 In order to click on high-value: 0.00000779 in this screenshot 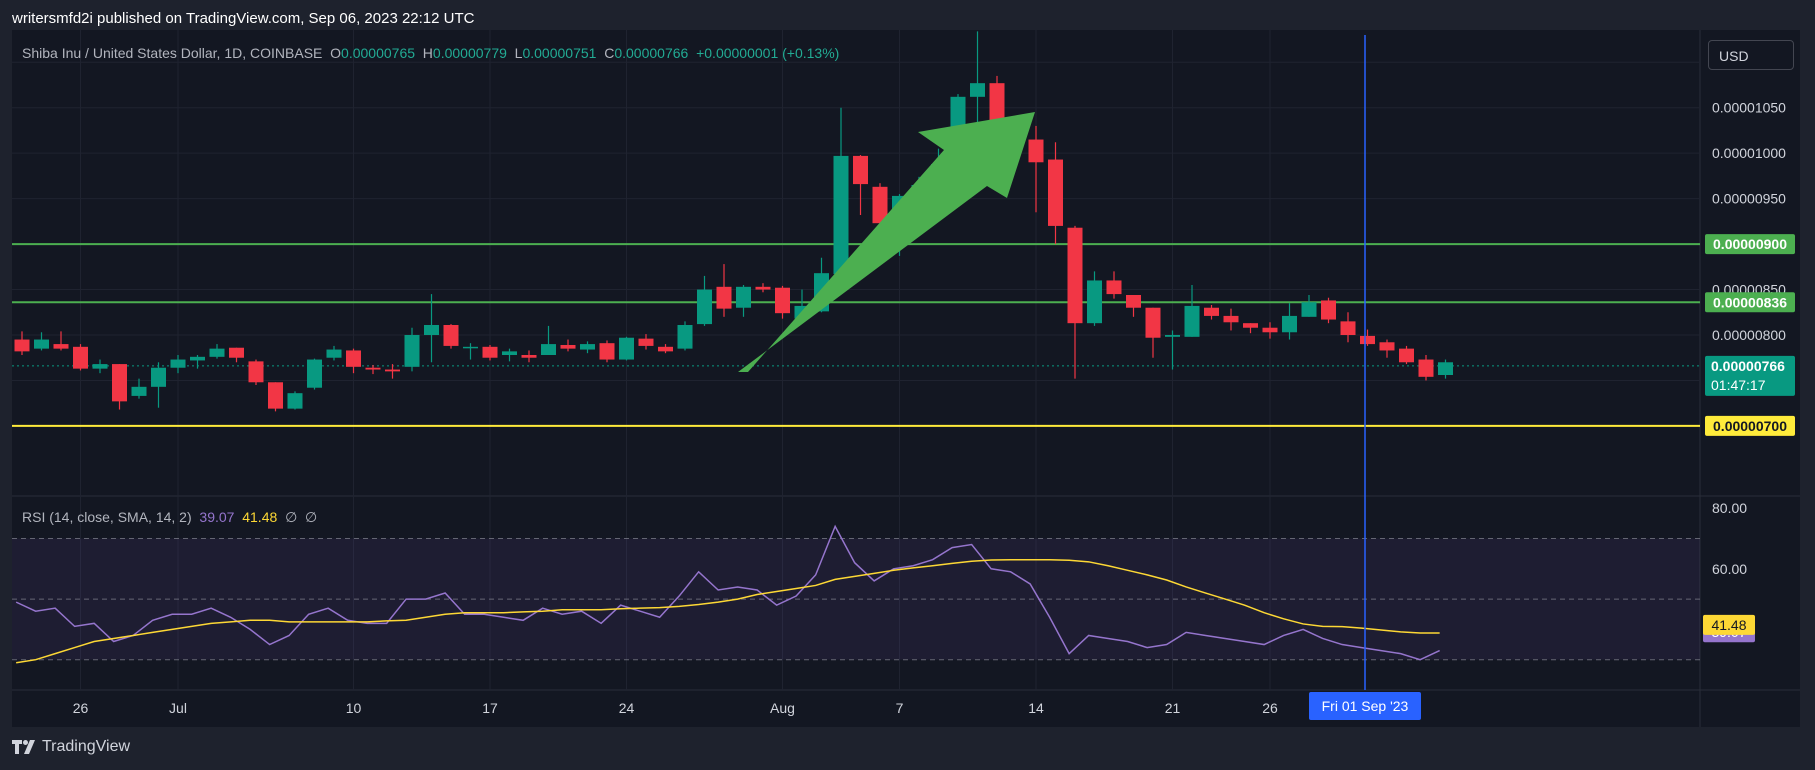, I will do `click(469, 53)`.